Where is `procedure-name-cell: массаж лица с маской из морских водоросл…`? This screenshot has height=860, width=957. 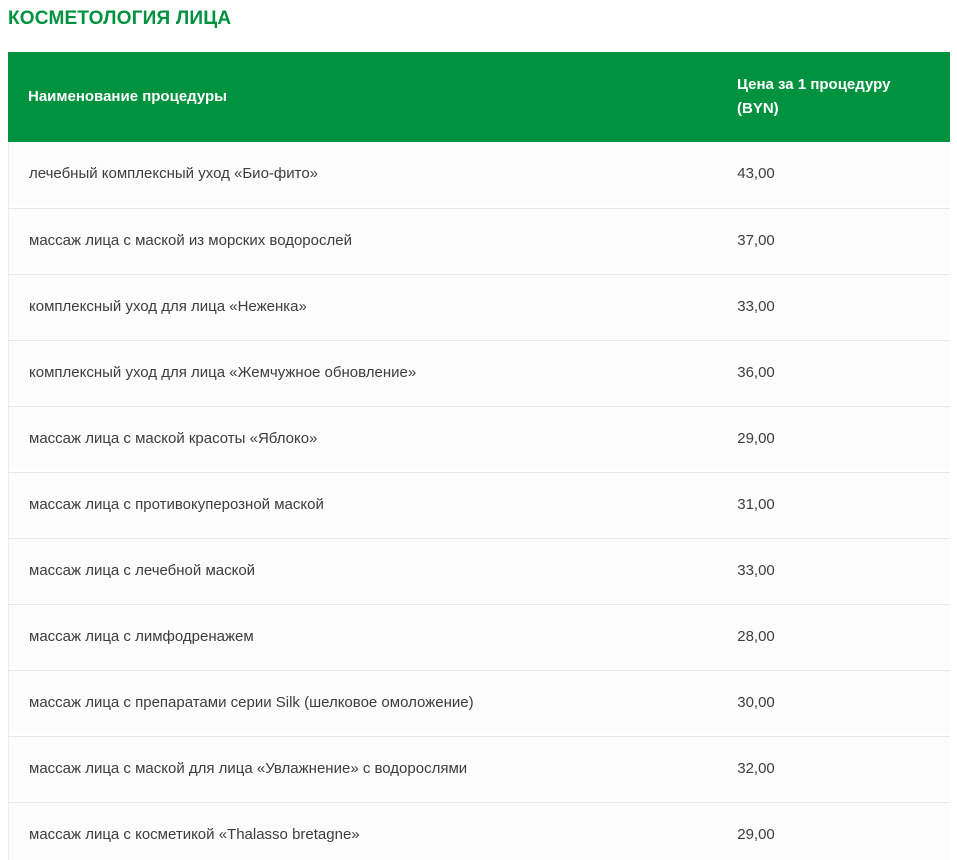
procedure-name-cell: массаж лица с маской из морских водоросл… is located at coordinates (190, 240).